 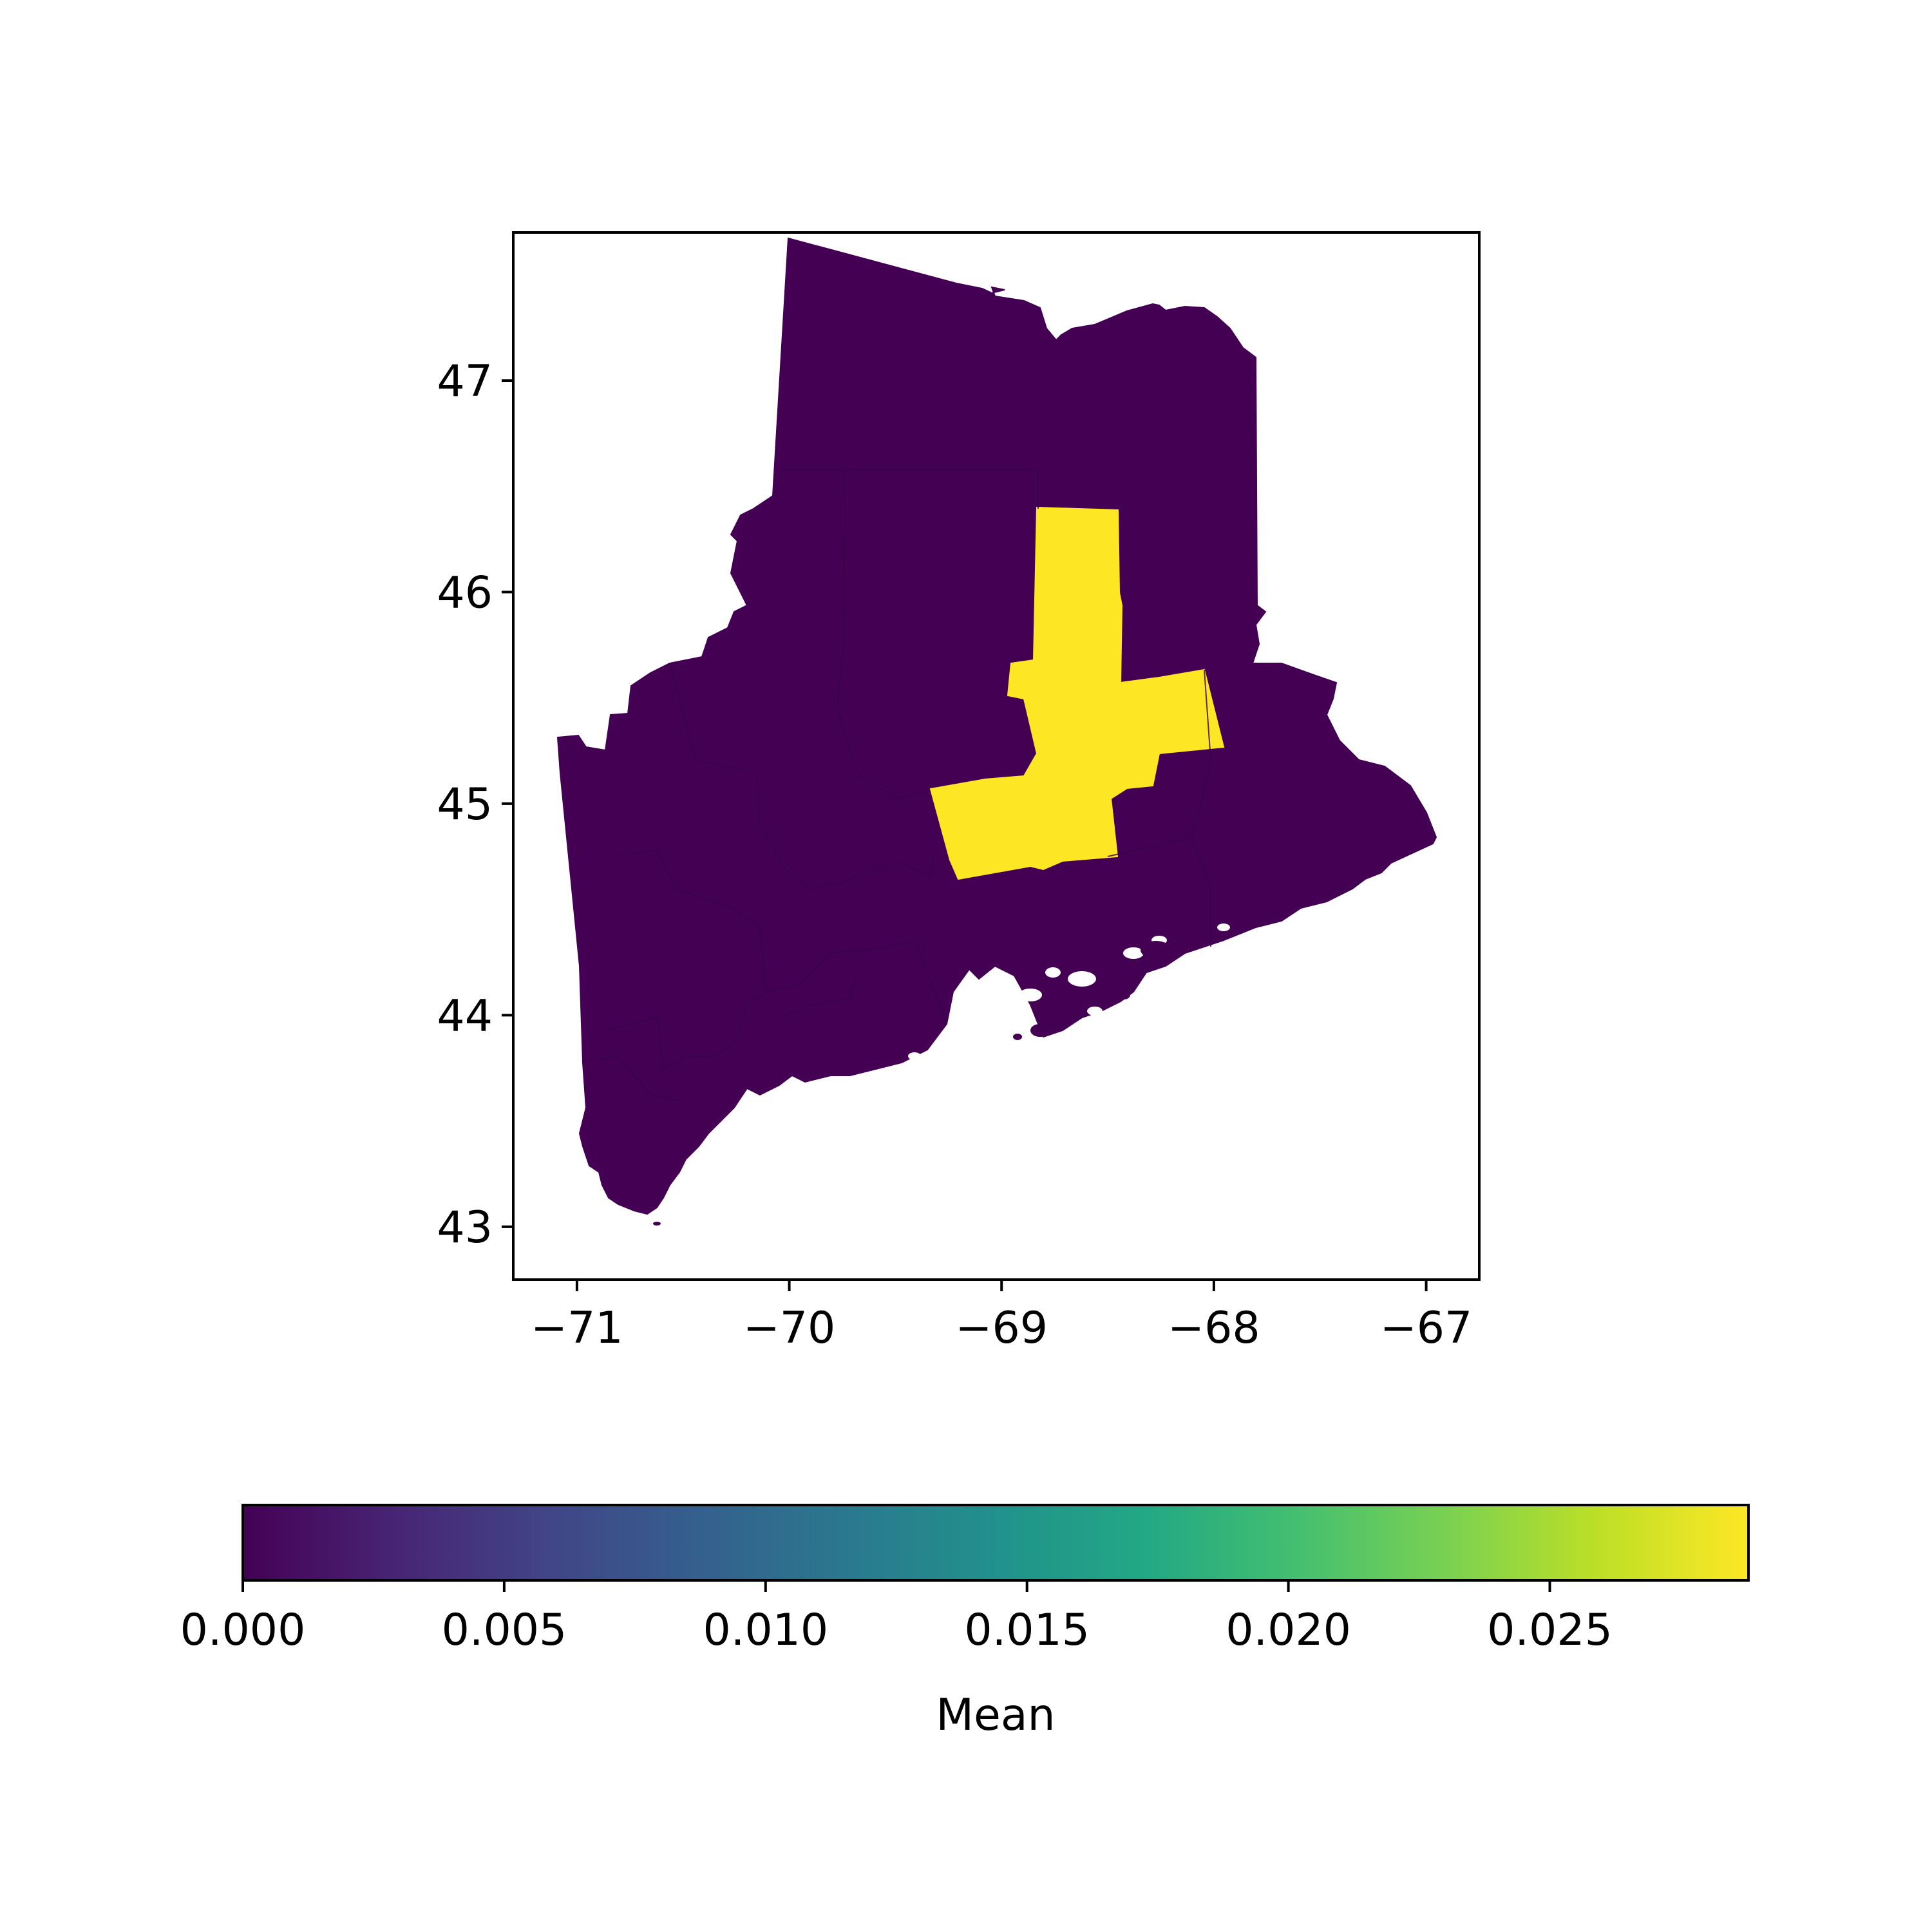 What do you see at coordinates (789, 1329) in the screenshot?
I see `x-tick-label: −70` at bounding box center [789, 1329].